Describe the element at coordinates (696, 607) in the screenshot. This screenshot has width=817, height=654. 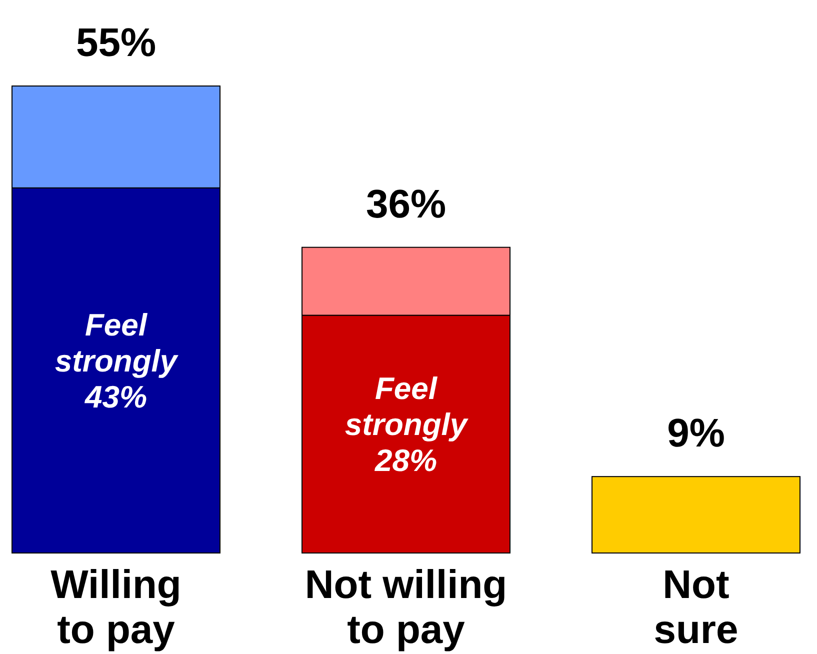
I see `x-tick-label: Not sure` at that location.